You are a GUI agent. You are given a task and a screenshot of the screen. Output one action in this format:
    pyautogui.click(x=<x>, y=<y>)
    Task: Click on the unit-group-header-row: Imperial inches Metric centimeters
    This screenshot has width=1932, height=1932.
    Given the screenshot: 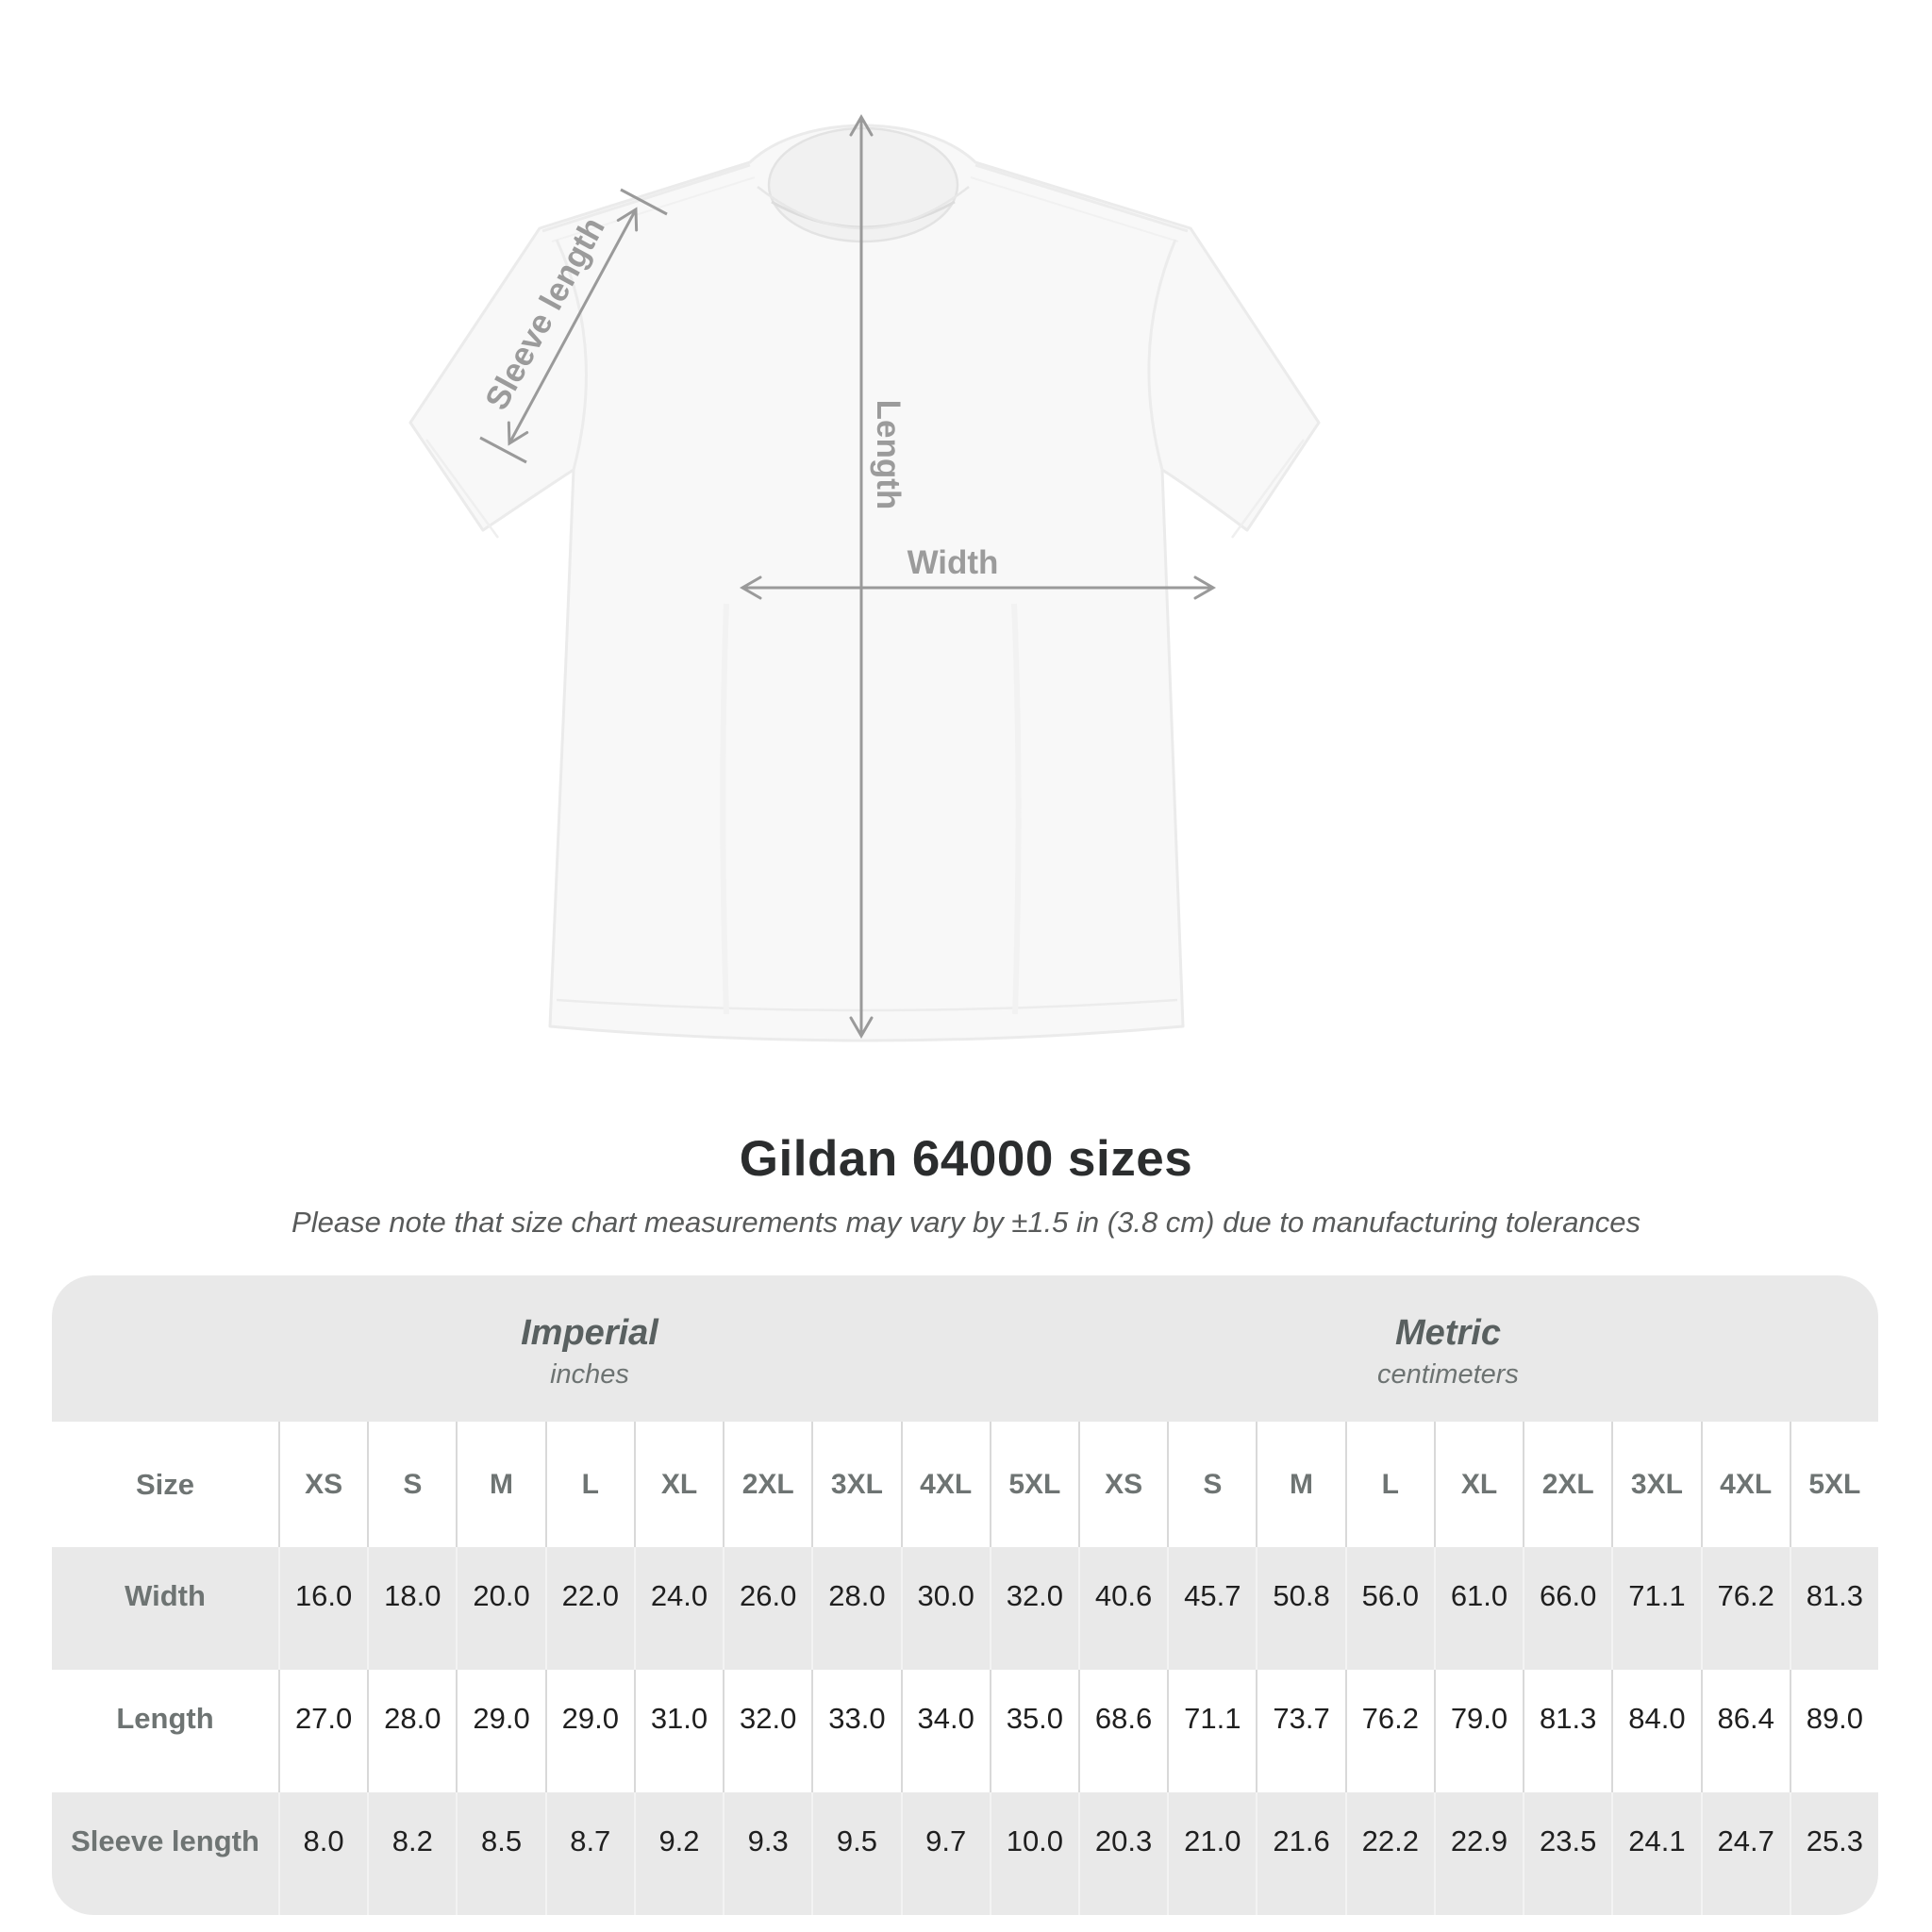 What is the action you would take?
    pyautogui.click(x=965, y=1348)
    